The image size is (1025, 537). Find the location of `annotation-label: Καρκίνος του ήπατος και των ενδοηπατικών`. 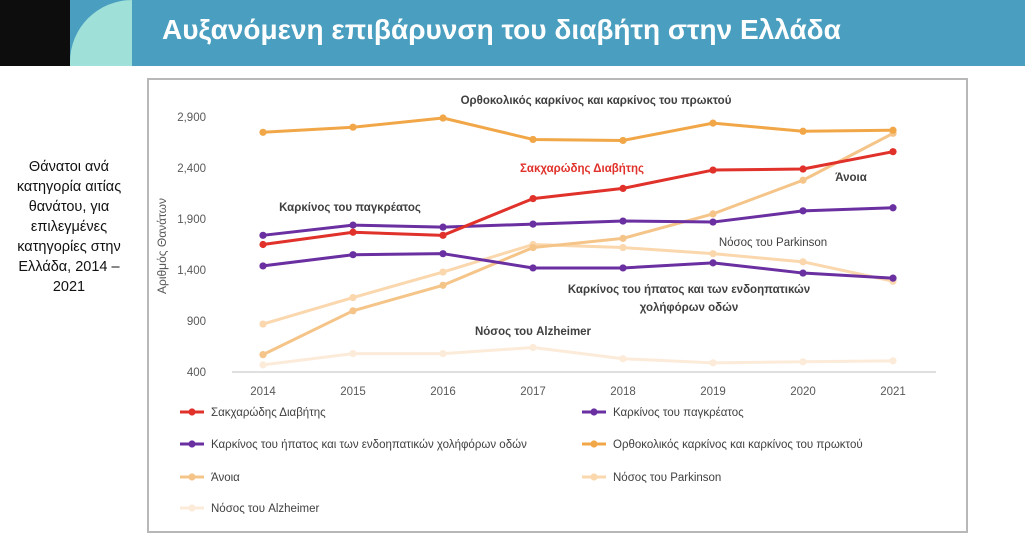

annotation-label: Καρκίνος του ήπατος και των ενδοηπατικών is located at coordinates (689, 290).